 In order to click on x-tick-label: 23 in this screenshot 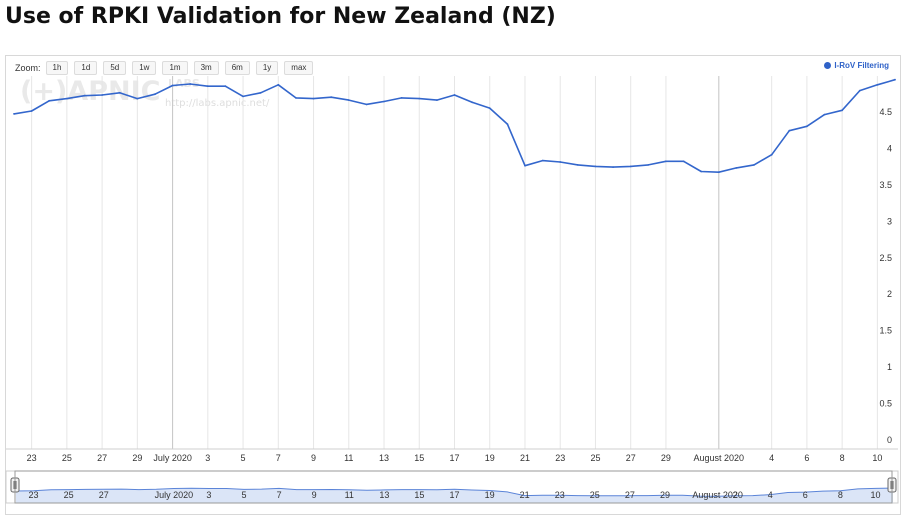, I will do `click(560, 458)`.